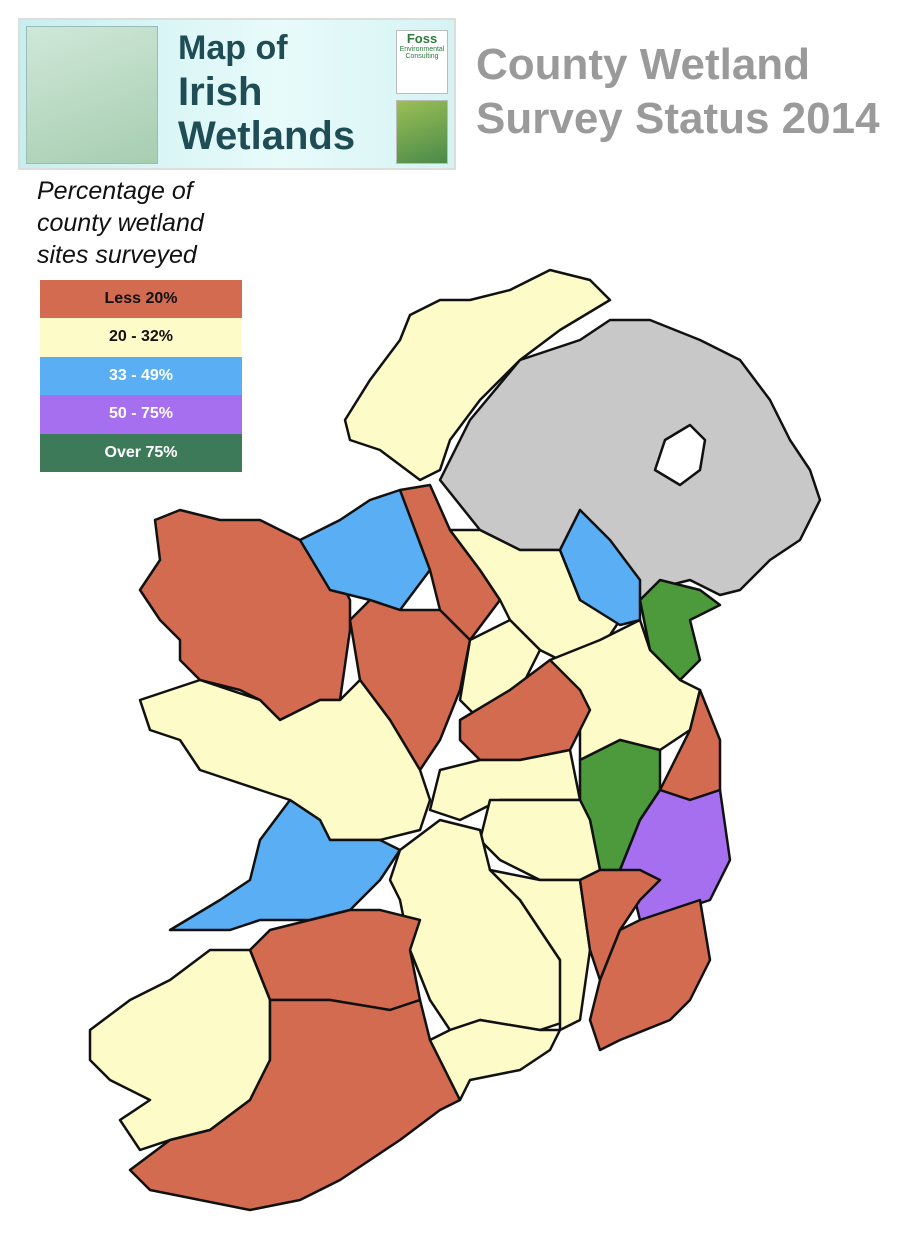 The image size is (924, 1246). What do you see at coordinates (141, 337) in the screenshot?
I see `legend-item: 20 - 32%` at bounding box center [141, 337].